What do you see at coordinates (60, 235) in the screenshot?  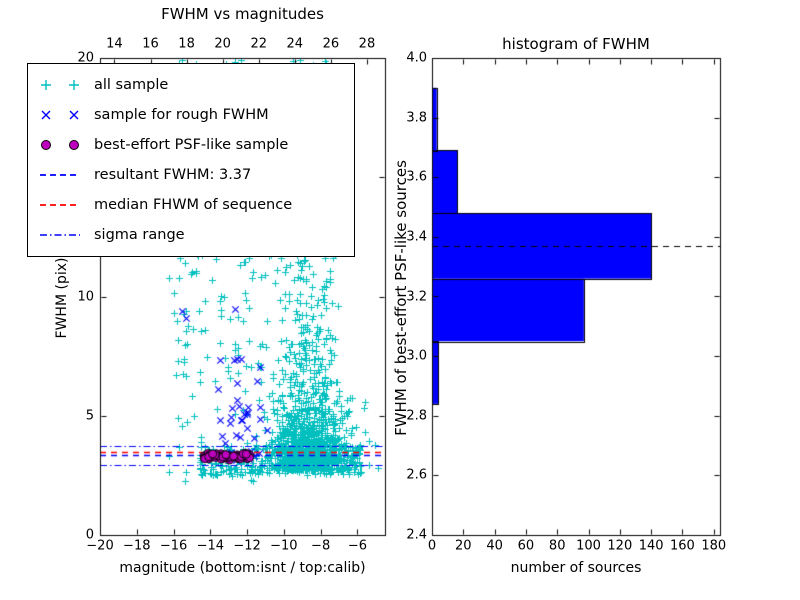 I see `dashdot-line-icon` at bounding box center [60, 235].